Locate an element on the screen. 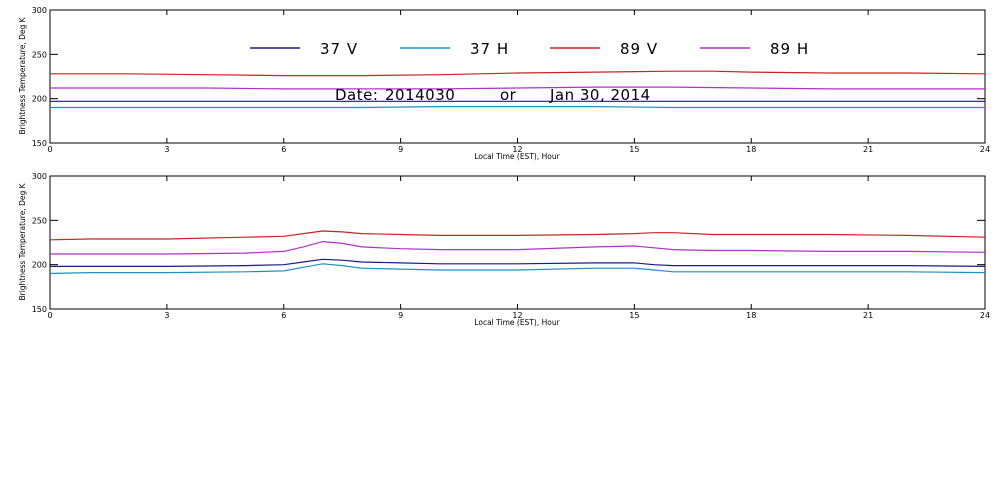 The height and width of the screenshot is (500, 1000). legend-label-37h: 37 H is located at coordinates (489, 49).